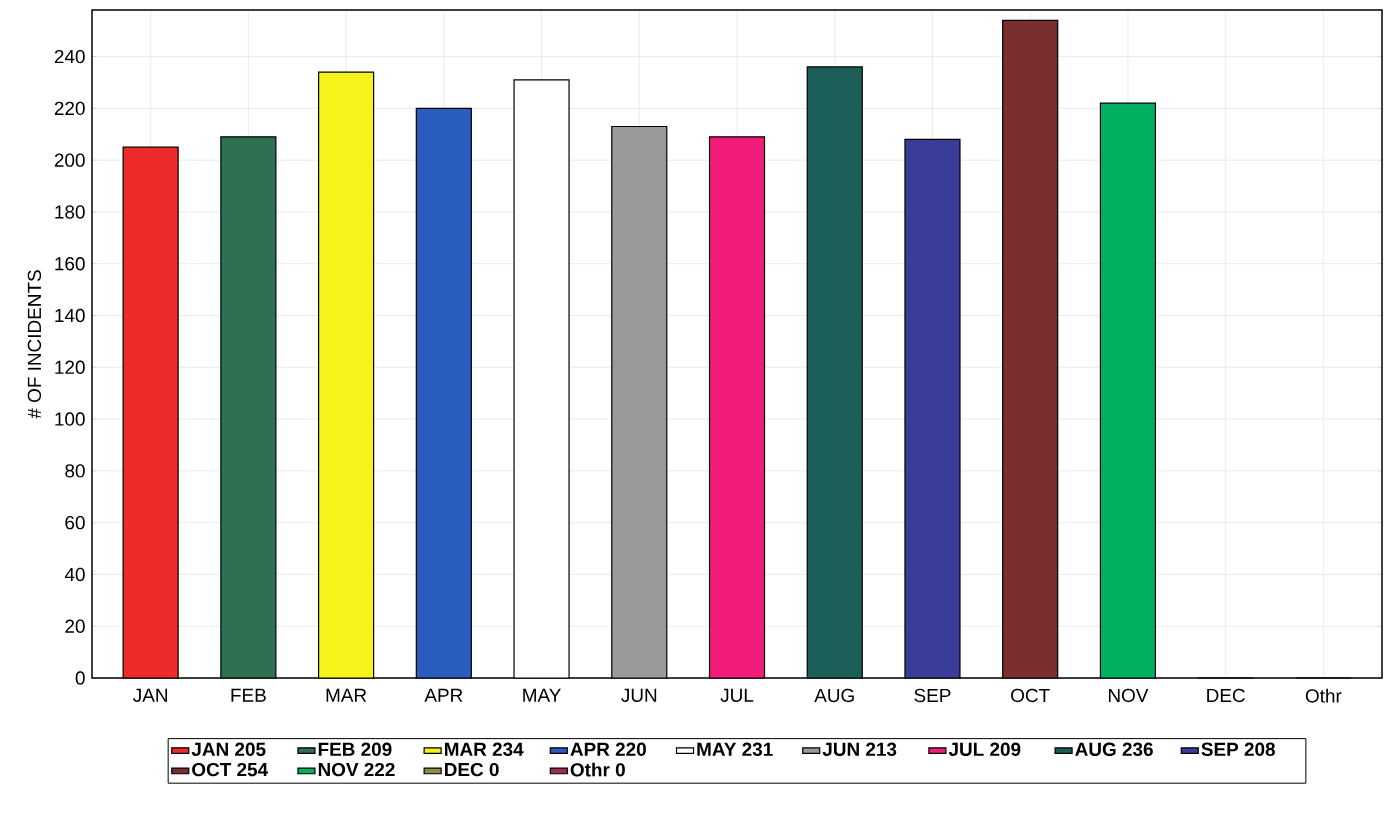 The image size is (1390, 817). What do you see at coordinates (70, 315) in the screenshot?
I see `y-tick-label: 140` at bounding box center [70, 315].